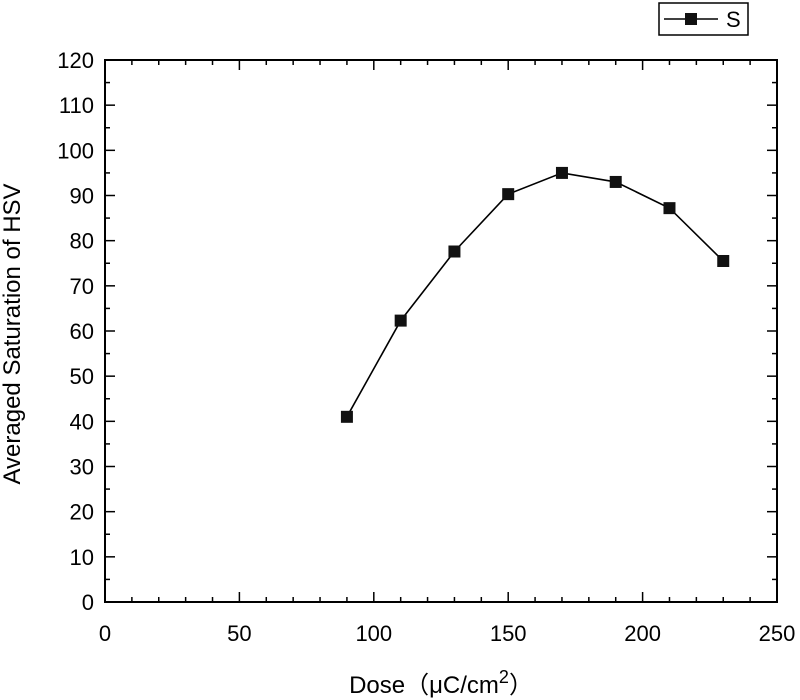 The image size is (800, 700). Describe the element at coordinates (508, 633) in the screenshot. I see `x-tick-label: 150` at that location.